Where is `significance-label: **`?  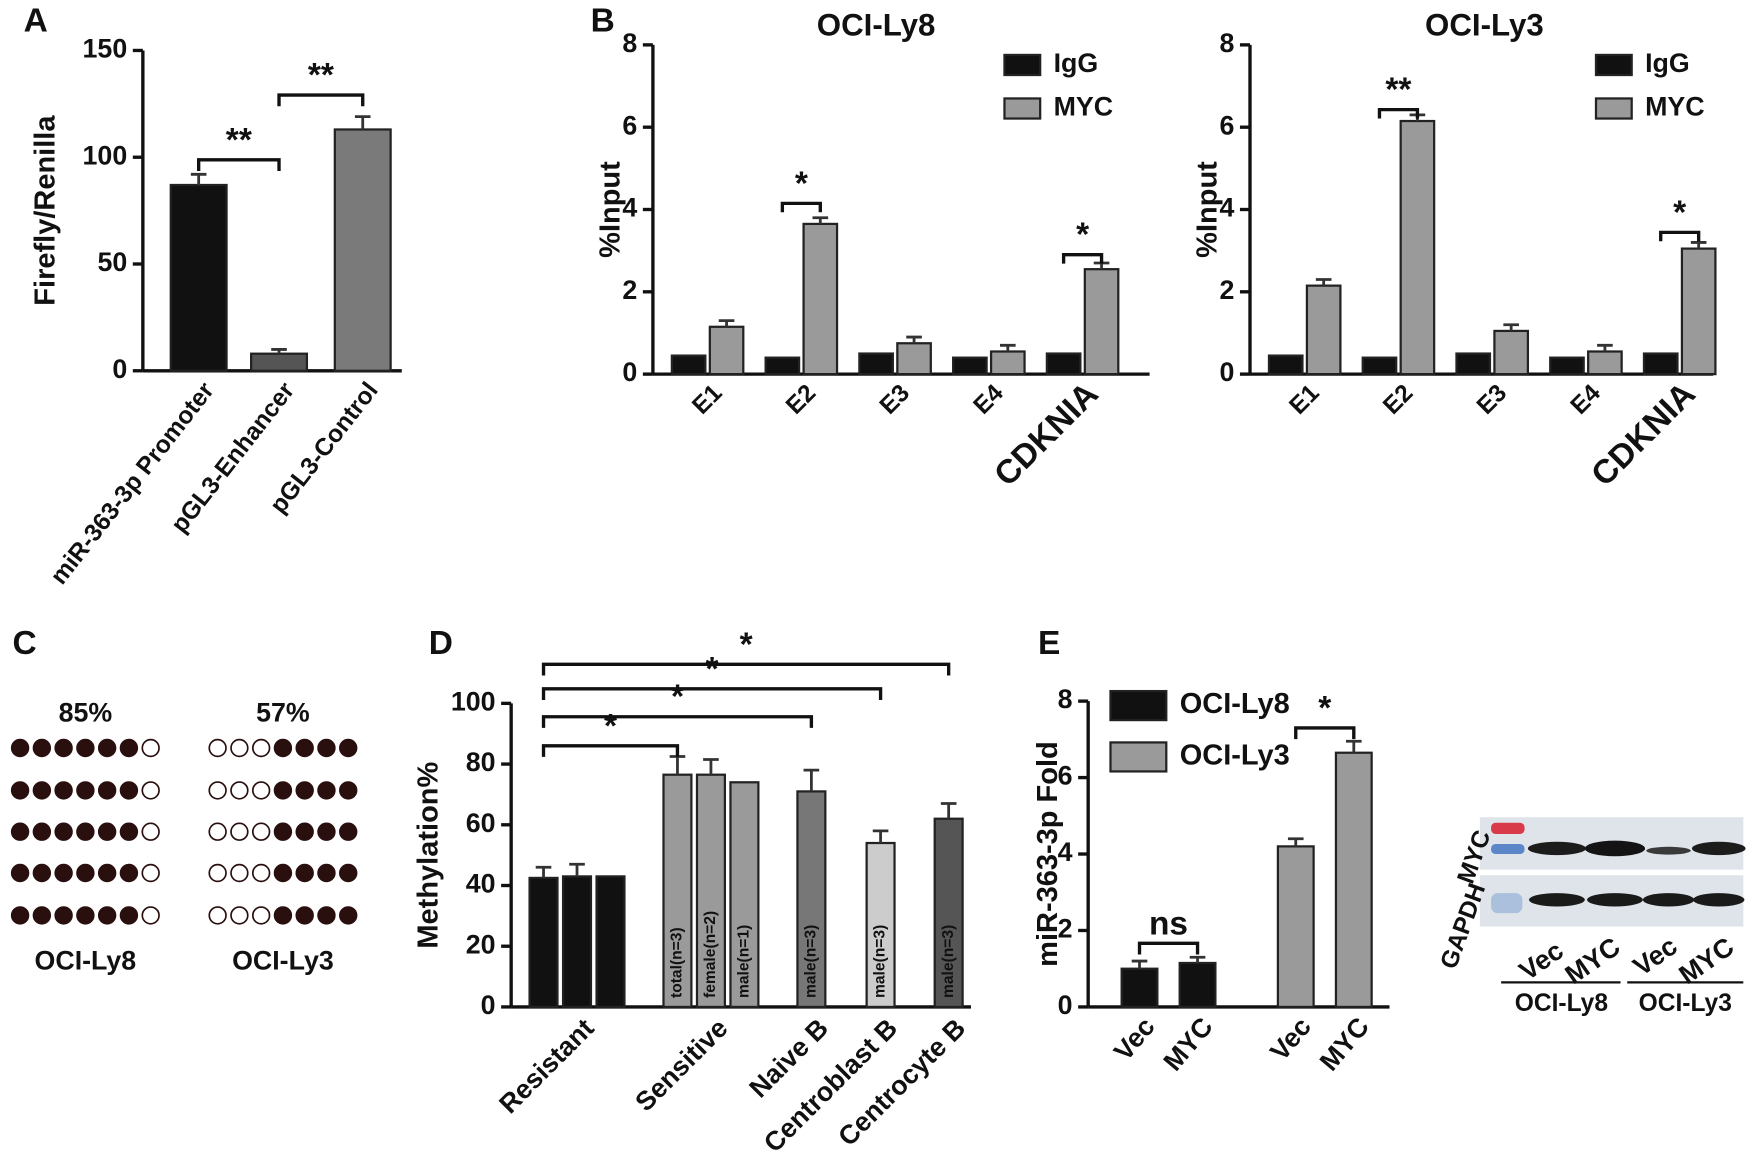 significance-label: ** is located at coordinates (239, 140).